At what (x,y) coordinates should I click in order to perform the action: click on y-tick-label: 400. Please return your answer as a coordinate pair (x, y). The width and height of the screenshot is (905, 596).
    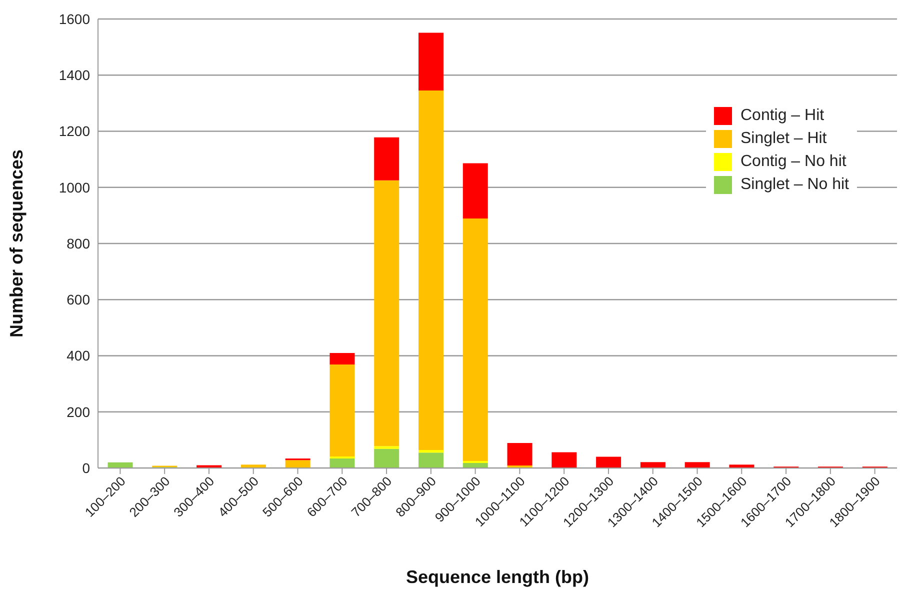
    Looking at the image, I should click on (78, 356).